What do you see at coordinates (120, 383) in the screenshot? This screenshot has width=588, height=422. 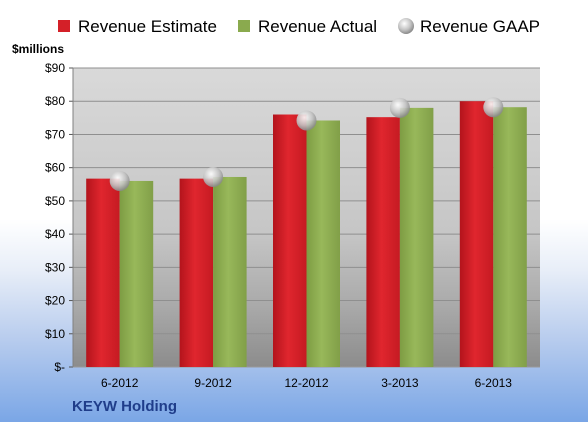 I see `x-tick-label: 6-2012` at bounding box center [120, 383].